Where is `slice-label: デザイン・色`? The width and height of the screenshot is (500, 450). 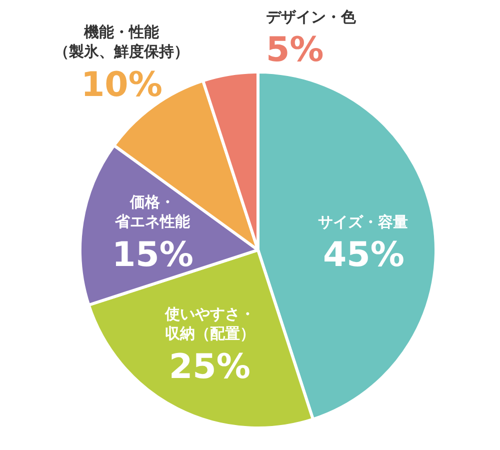 slice-label: デザイン・色 is located at coordinates (311, 17).